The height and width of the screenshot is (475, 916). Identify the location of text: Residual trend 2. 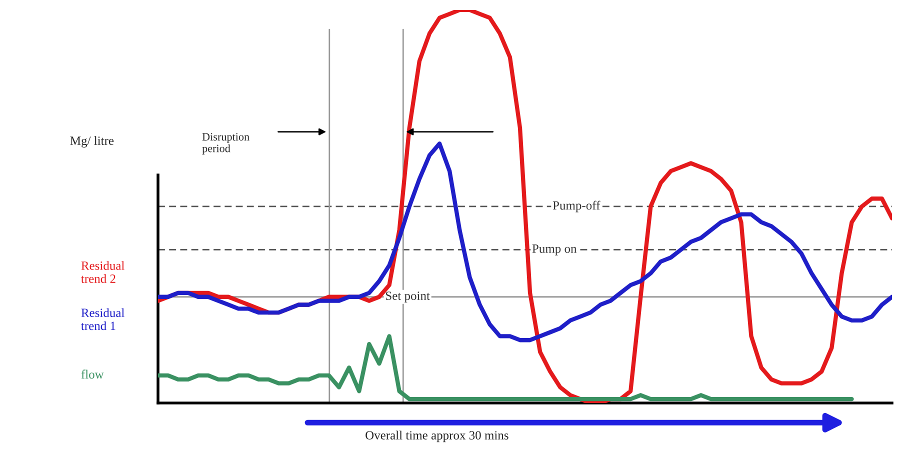
(102, 272).